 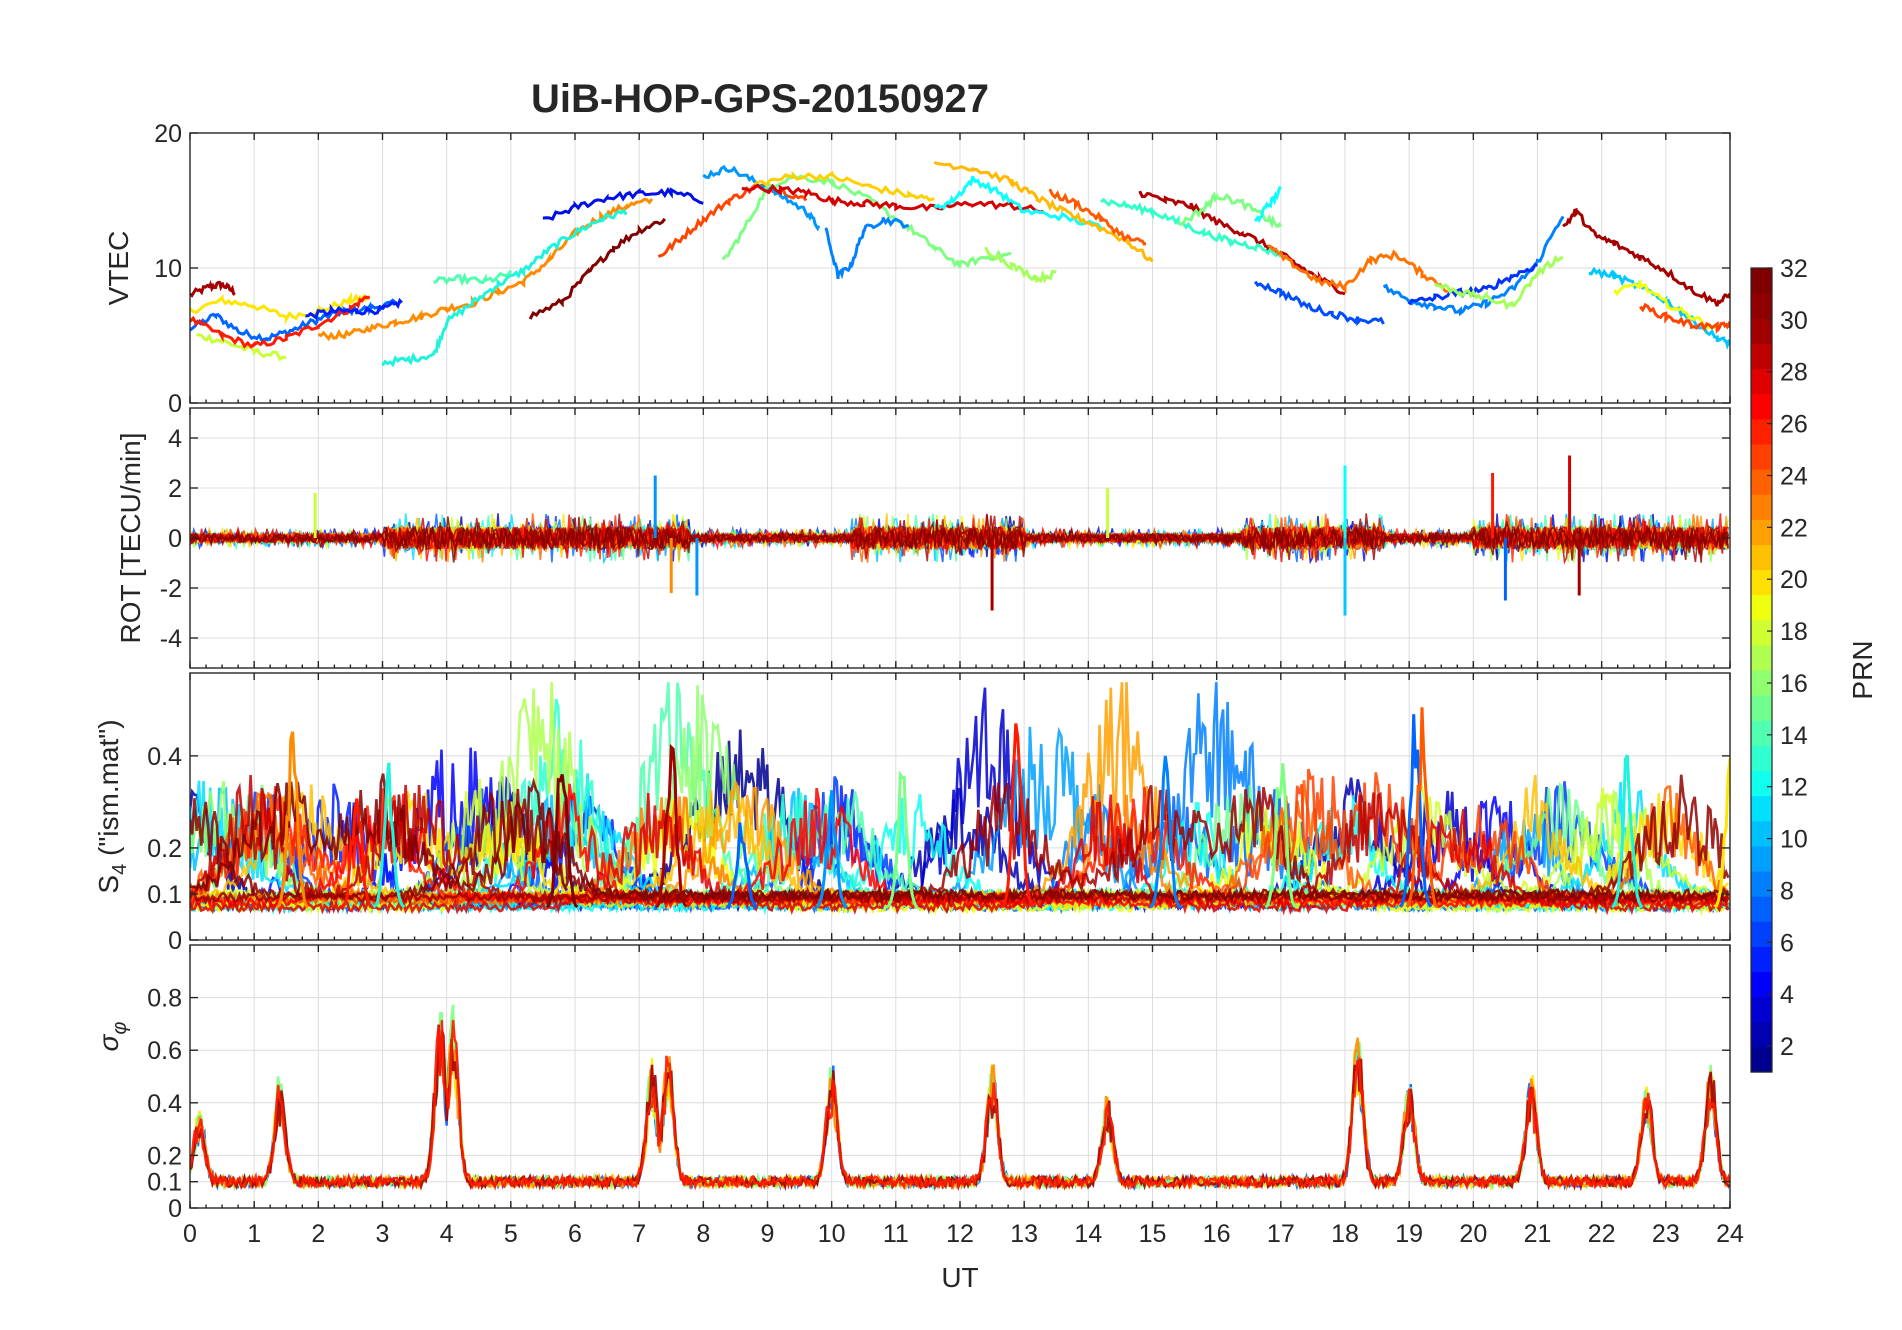 What do you see at coordinates (1153, 1234) in the screenshot?
I see `x-tick-label: 15` at bounding box center [1153, 1234].